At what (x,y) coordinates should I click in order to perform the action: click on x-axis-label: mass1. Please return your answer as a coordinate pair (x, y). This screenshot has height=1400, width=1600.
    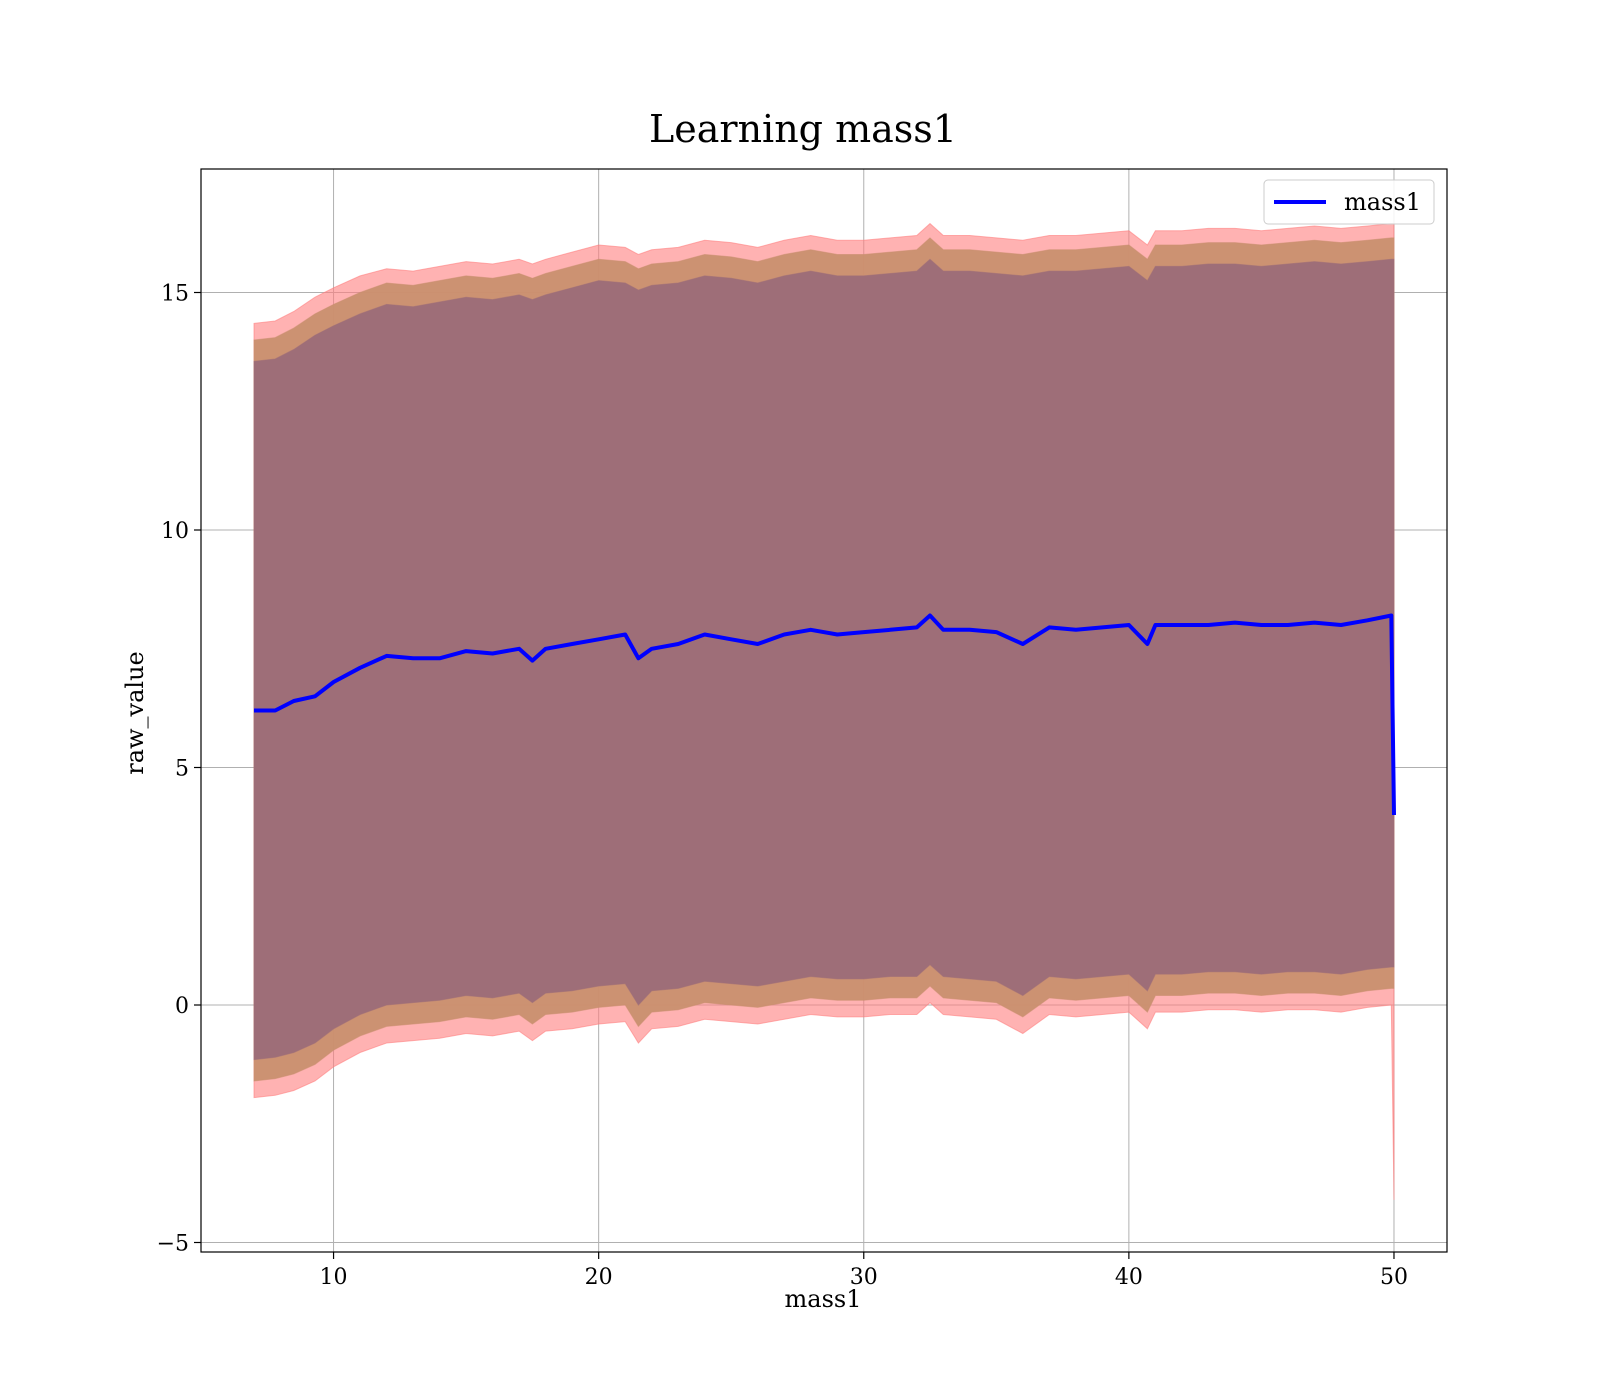
    Looking at the image, I should click on (823, 1299).